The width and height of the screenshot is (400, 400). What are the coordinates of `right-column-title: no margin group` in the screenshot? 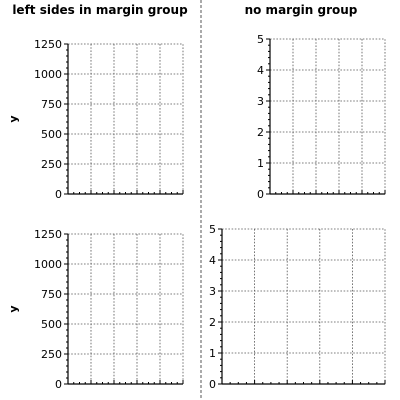 It's located at (301, 10).